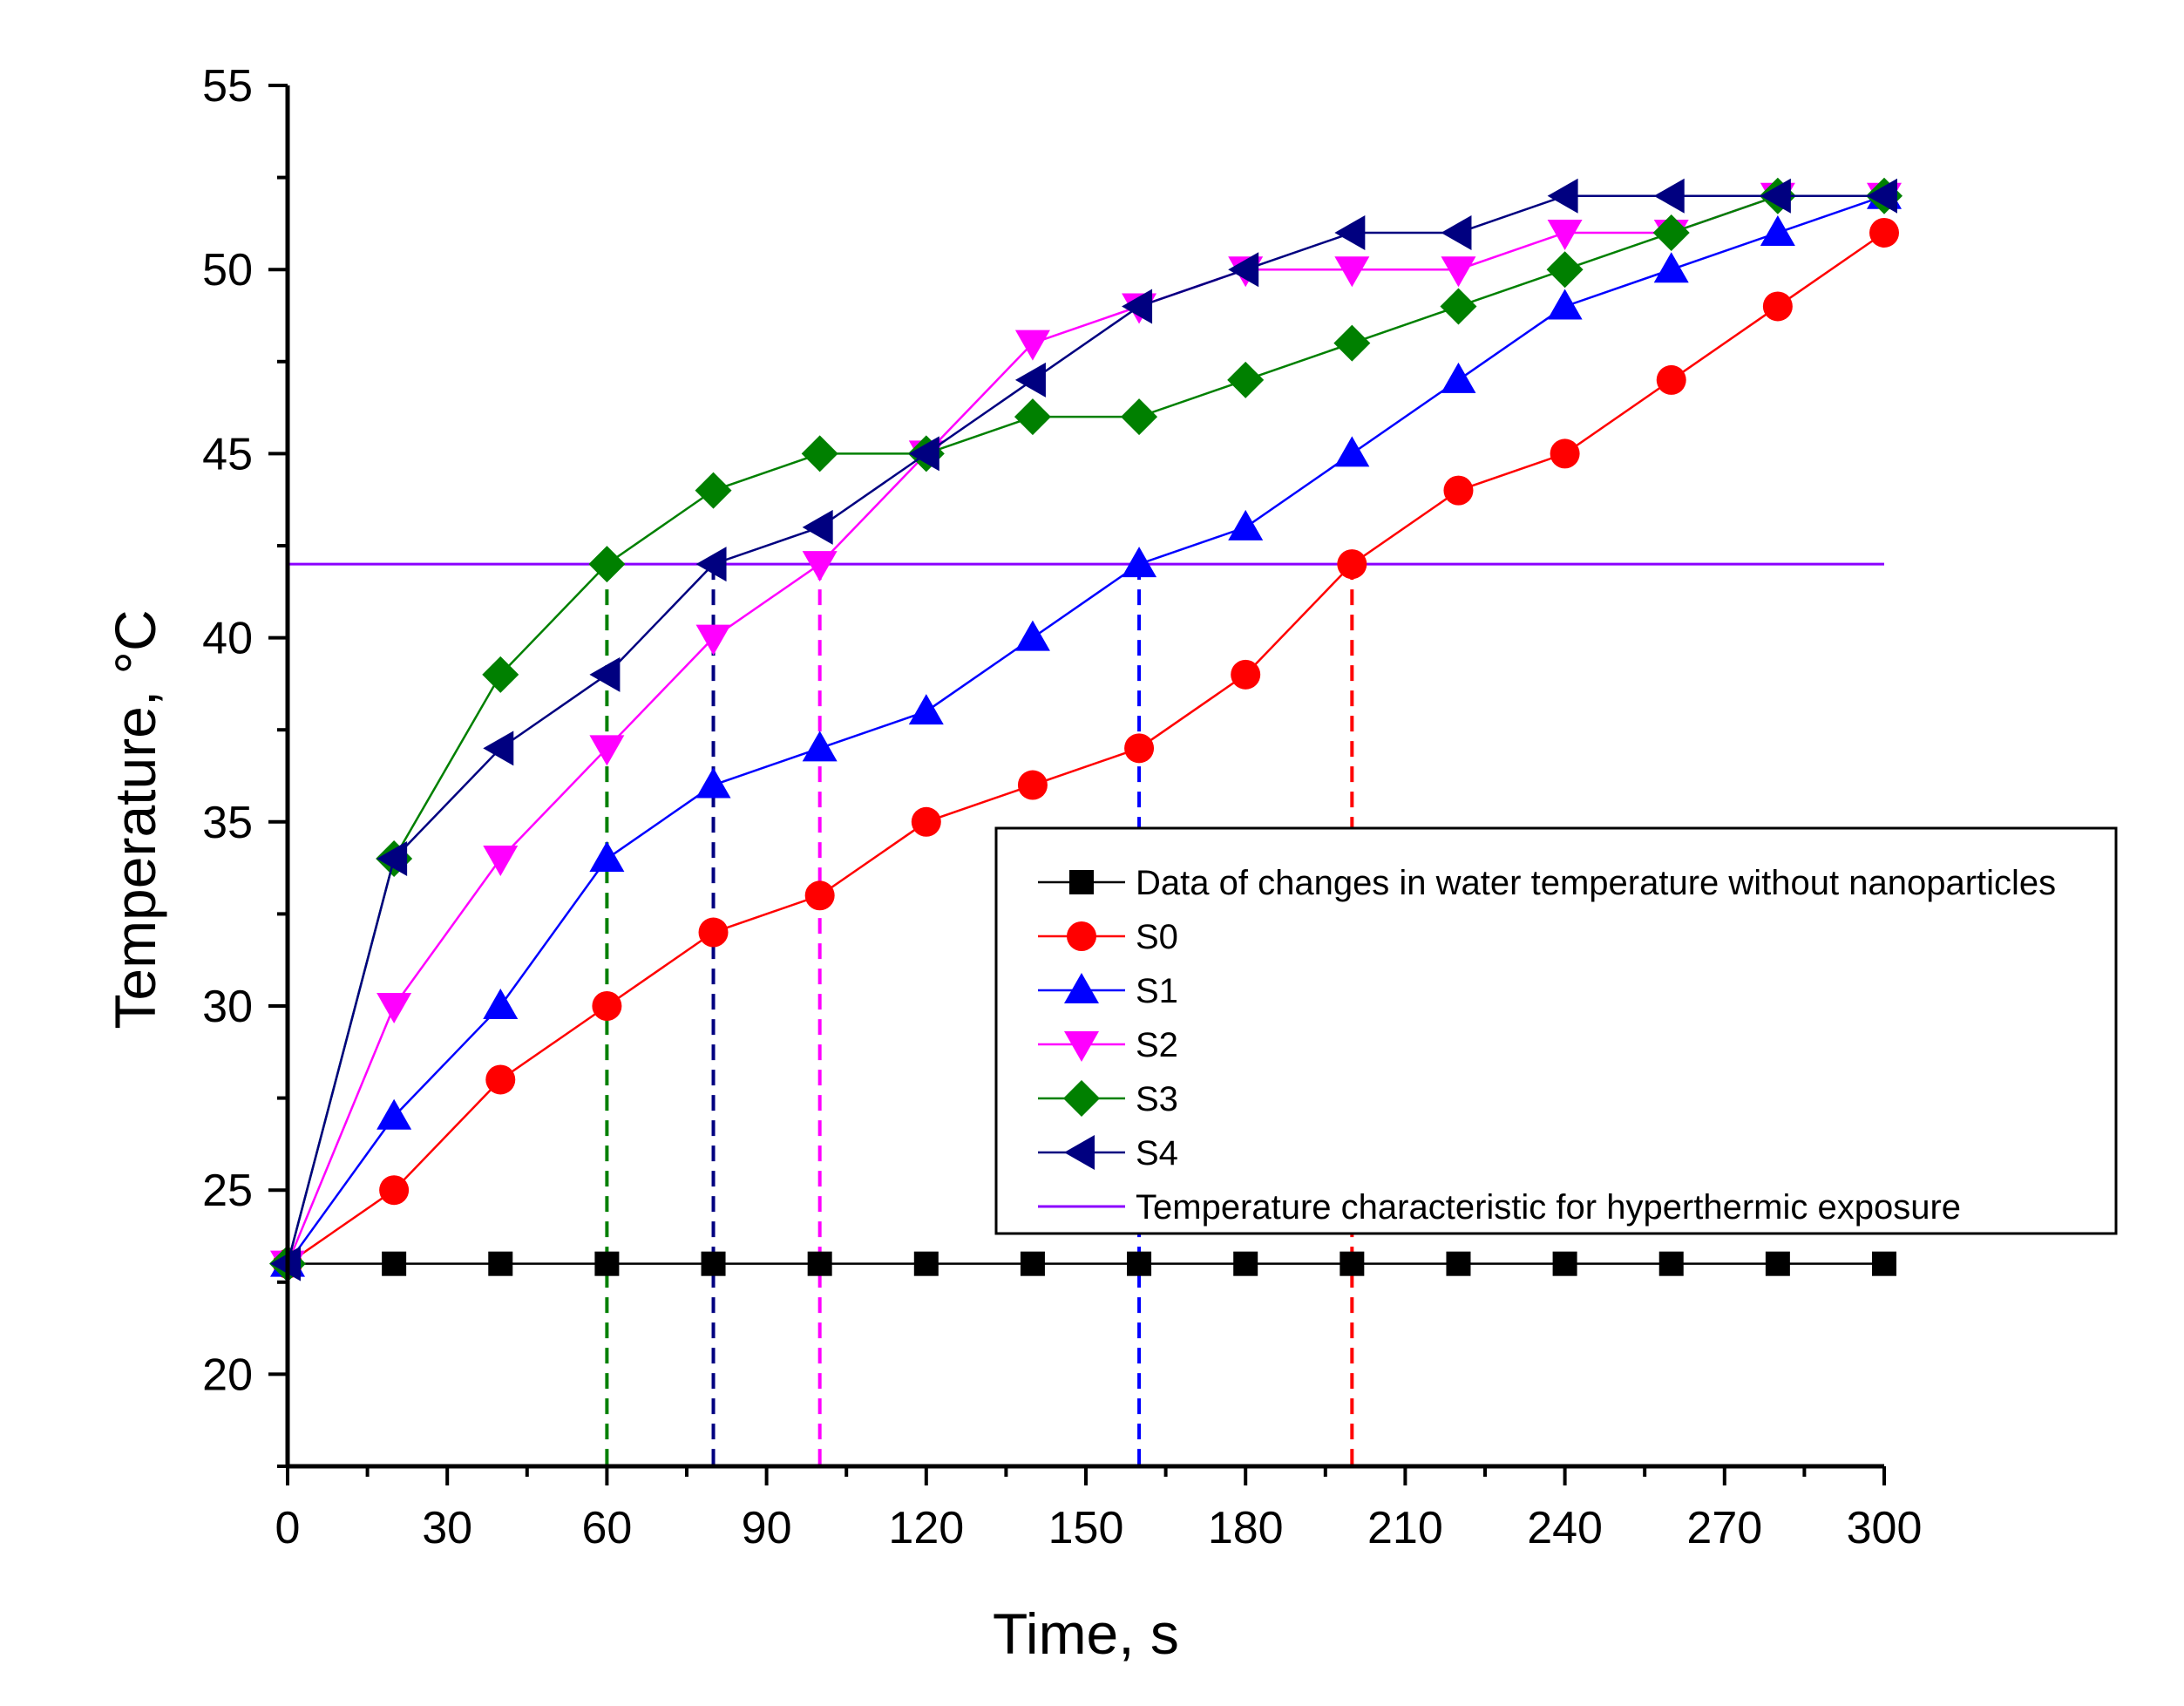 The image size is (2184, 1706). I want to click on legend-box, so click(1556, 1030).